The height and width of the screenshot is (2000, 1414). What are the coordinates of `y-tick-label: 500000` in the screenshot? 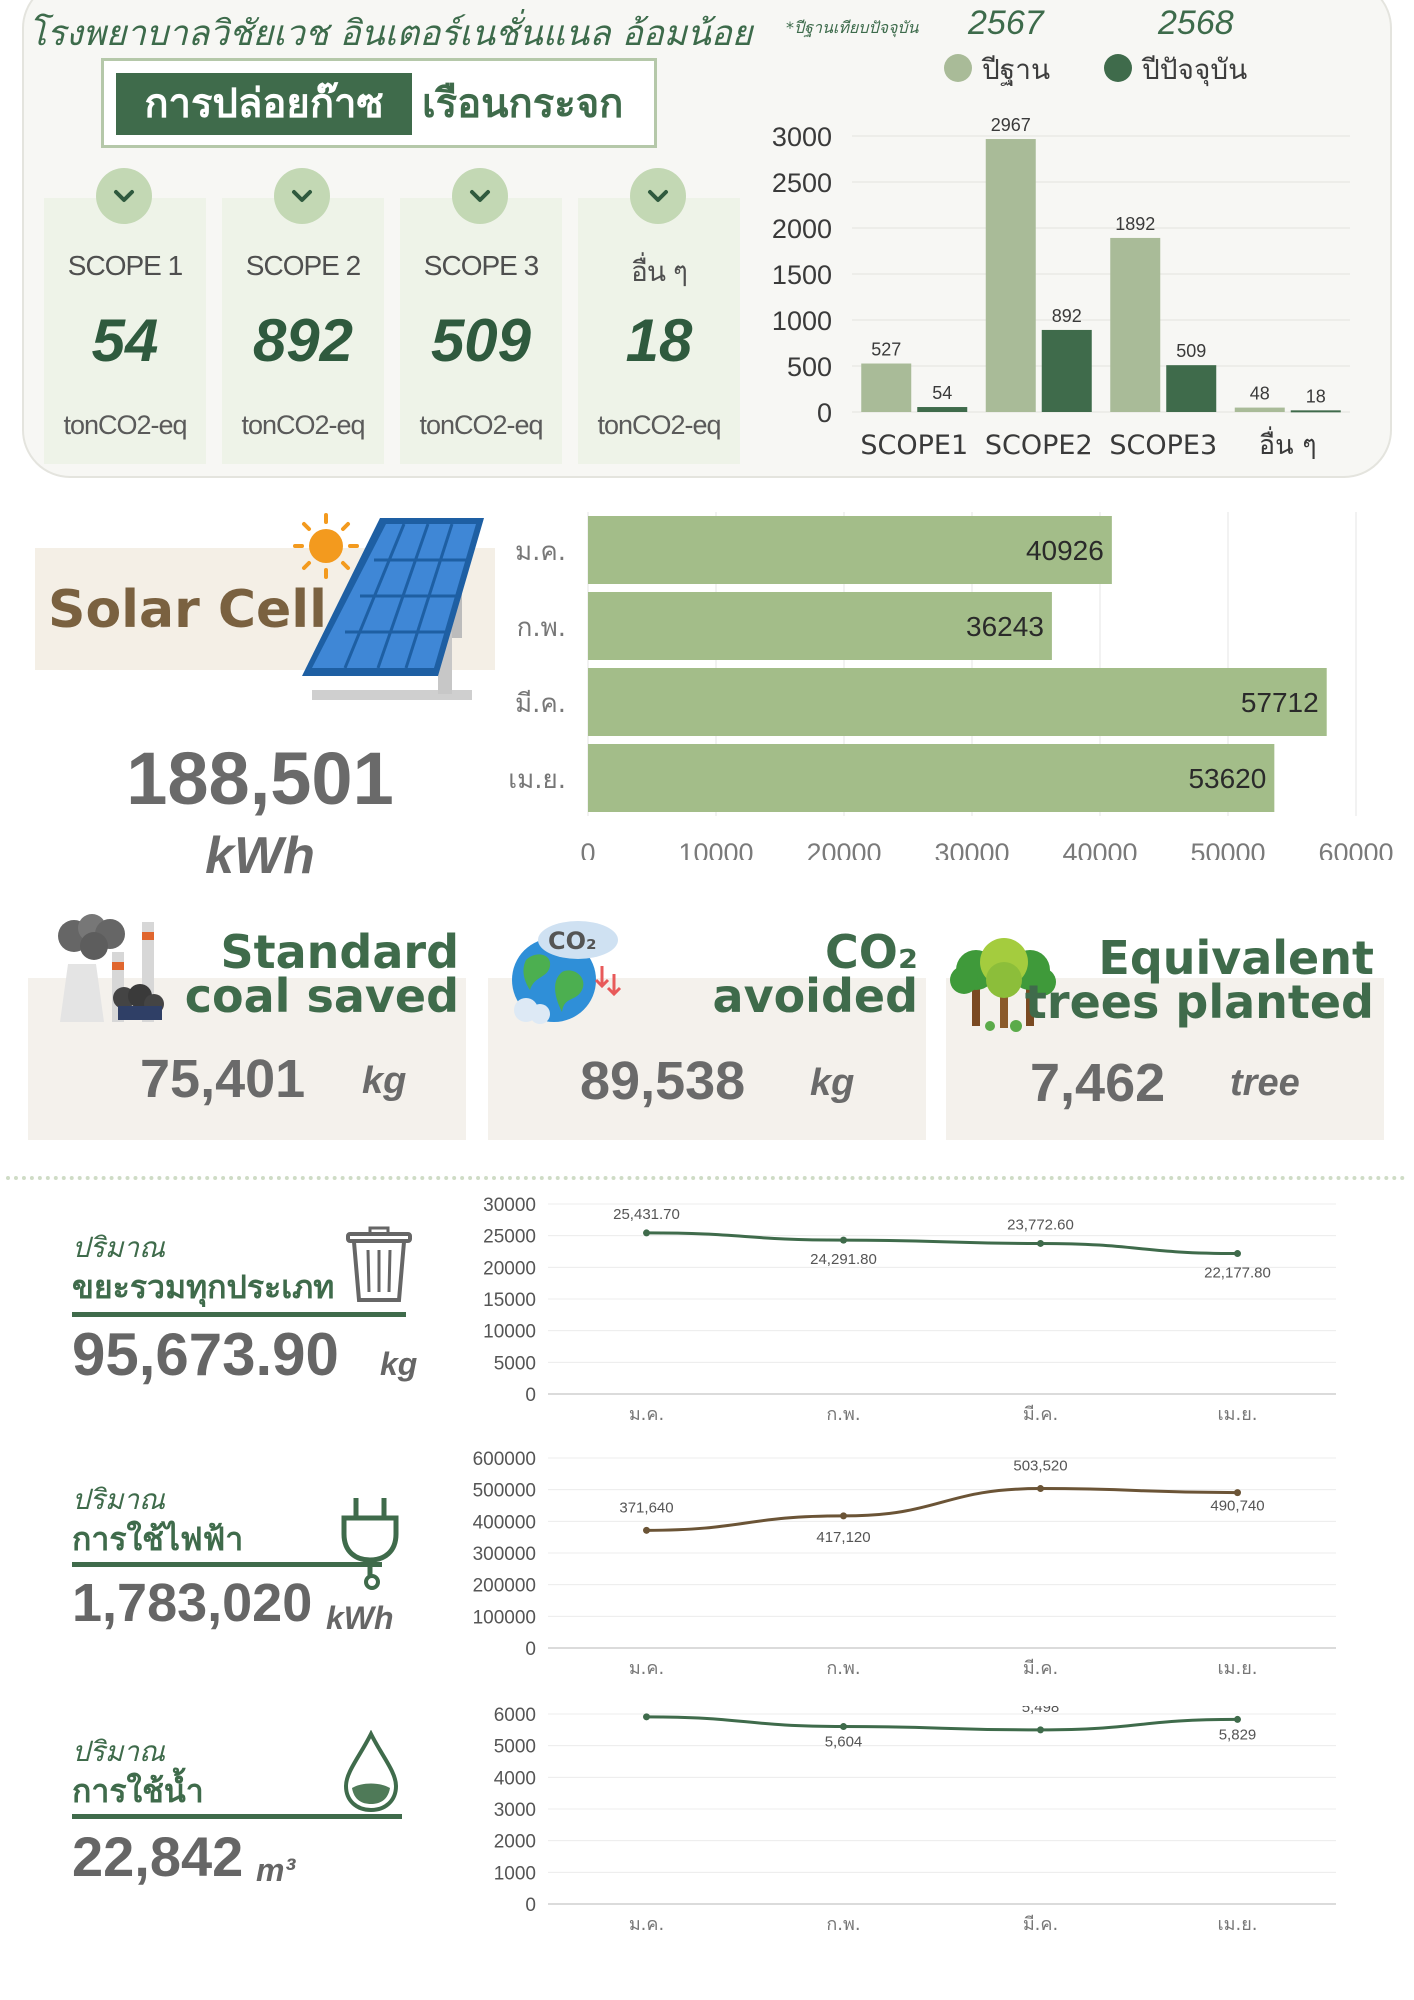 It's located at (504, 1491).